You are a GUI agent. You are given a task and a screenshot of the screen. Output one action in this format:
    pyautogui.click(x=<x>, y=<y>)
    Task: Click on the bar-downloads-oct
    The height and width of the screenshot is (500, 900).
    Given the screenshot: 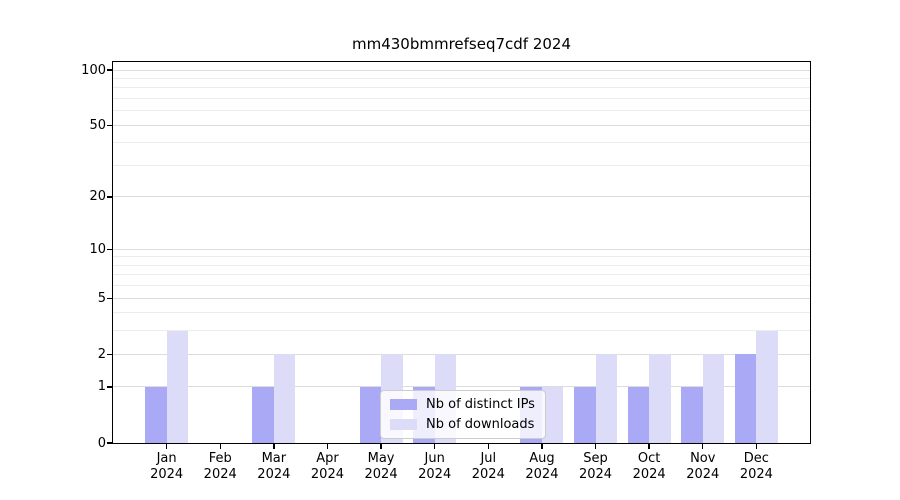 What is the action you would take?
    pyautogui.click(x=660, y=398)
    